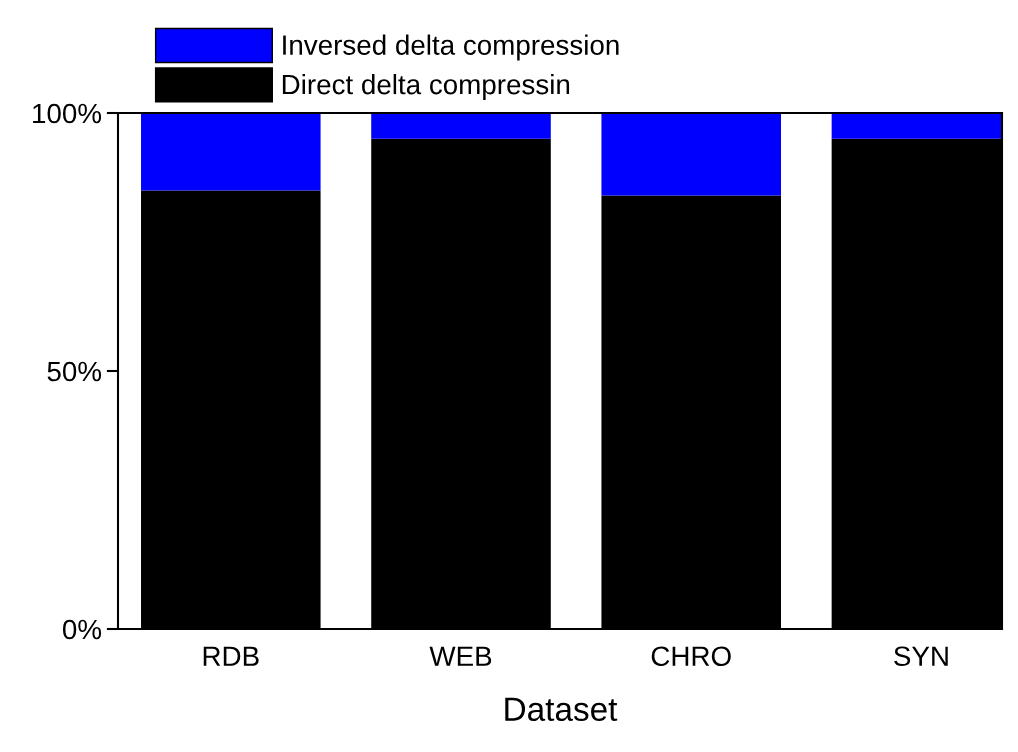 Image resolution: width=1018 pixels, height=752 pixels. I want to click on legend-label: Direct delta compressin, so click(426, 86).